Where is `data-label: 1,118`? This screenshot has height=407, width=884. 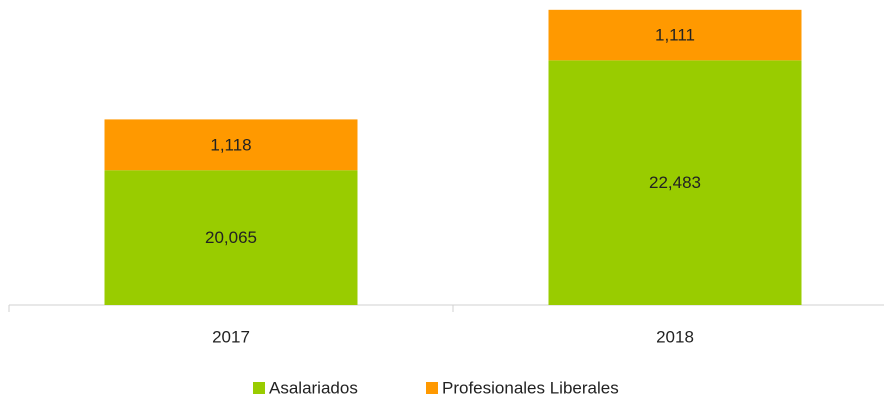
data-label: 1,118 is located at coordinates (230, 144).